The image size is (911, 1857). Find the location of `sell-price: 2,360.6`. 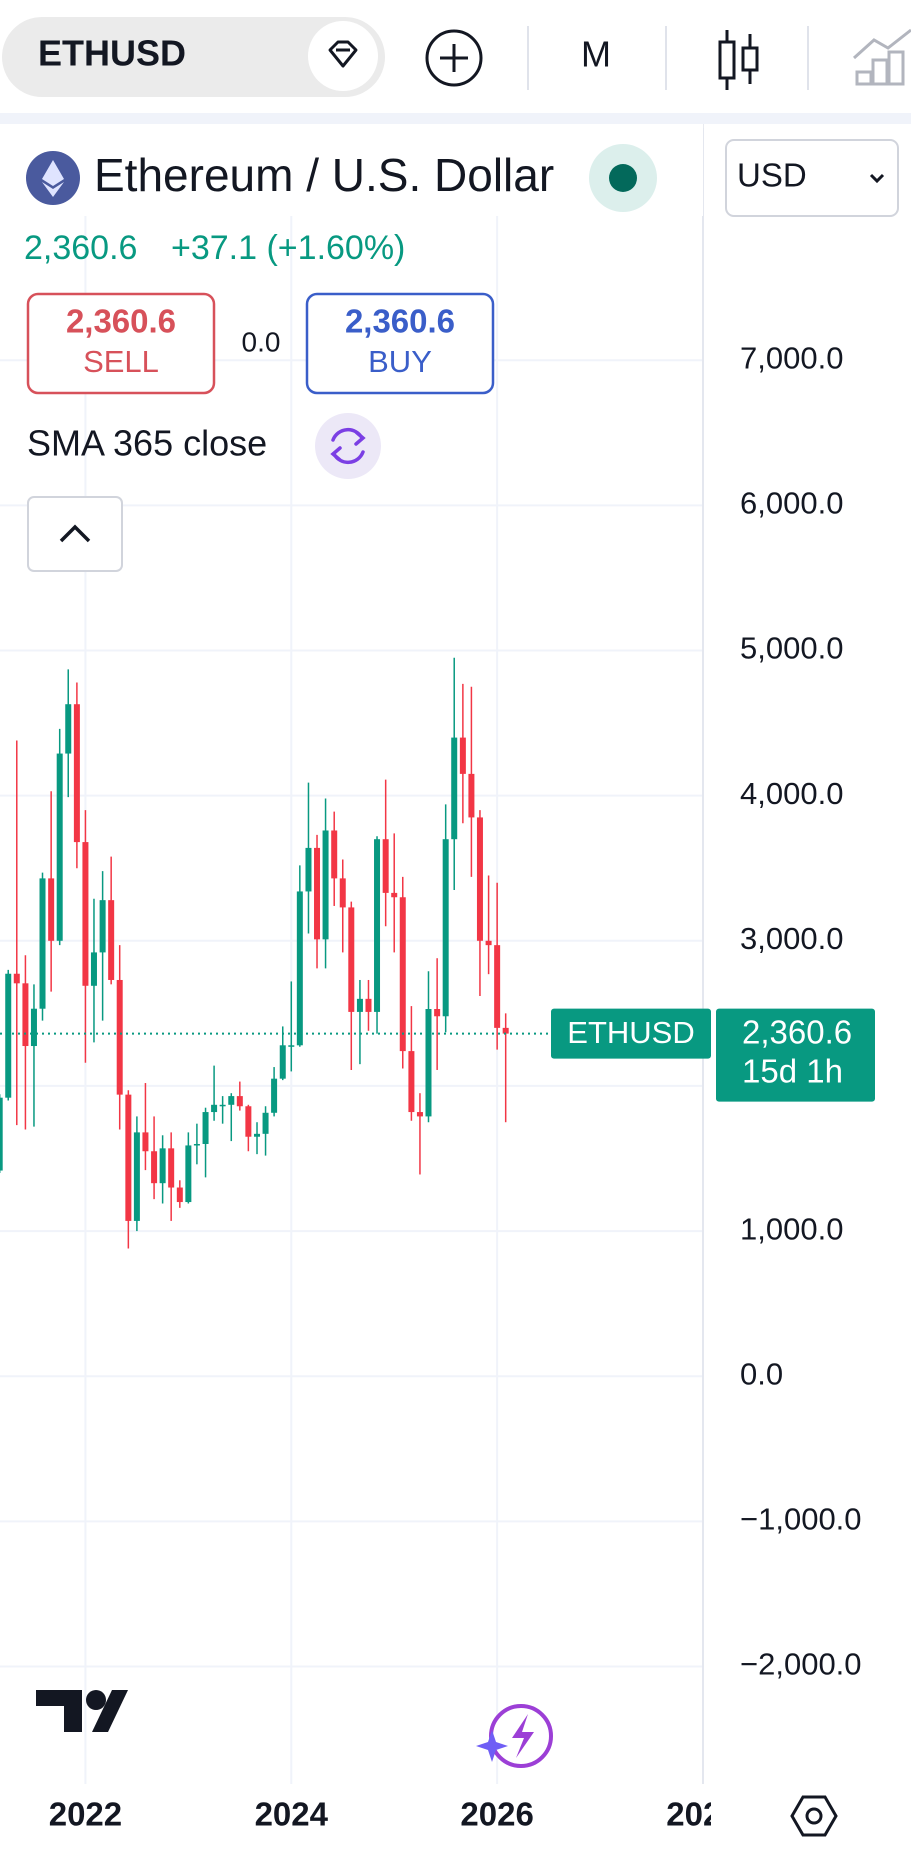

sell-price: 2,360.6 is located at coordinates (121, 321).